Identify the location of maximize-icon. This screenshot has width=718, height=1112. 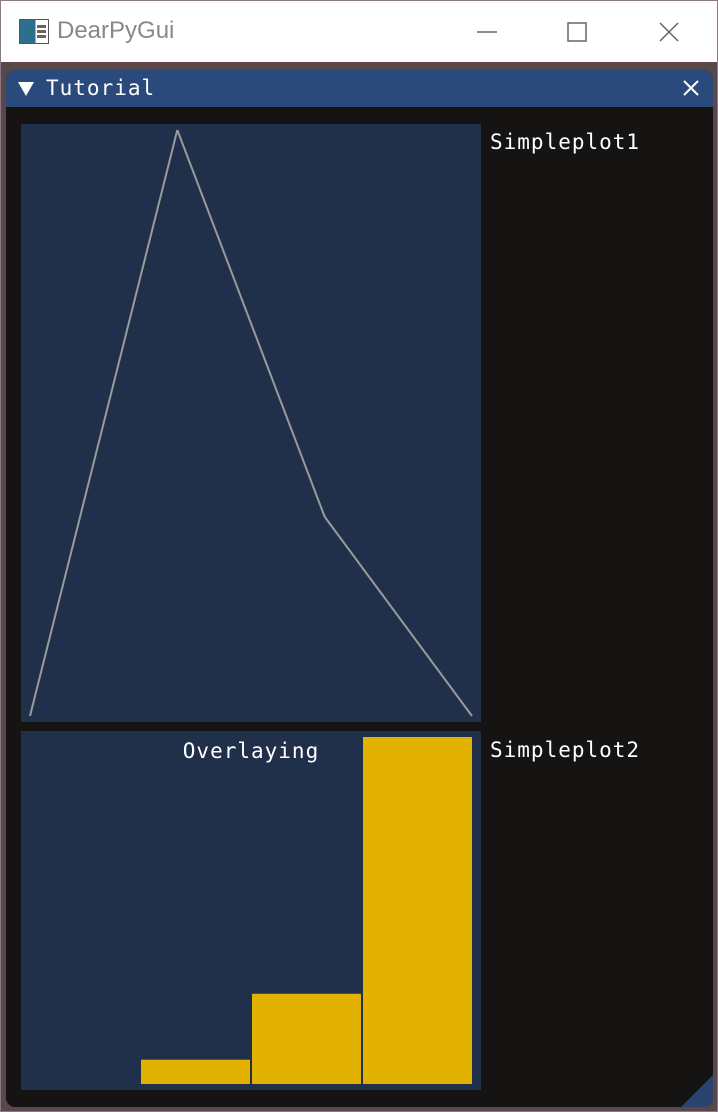
(577, 31).